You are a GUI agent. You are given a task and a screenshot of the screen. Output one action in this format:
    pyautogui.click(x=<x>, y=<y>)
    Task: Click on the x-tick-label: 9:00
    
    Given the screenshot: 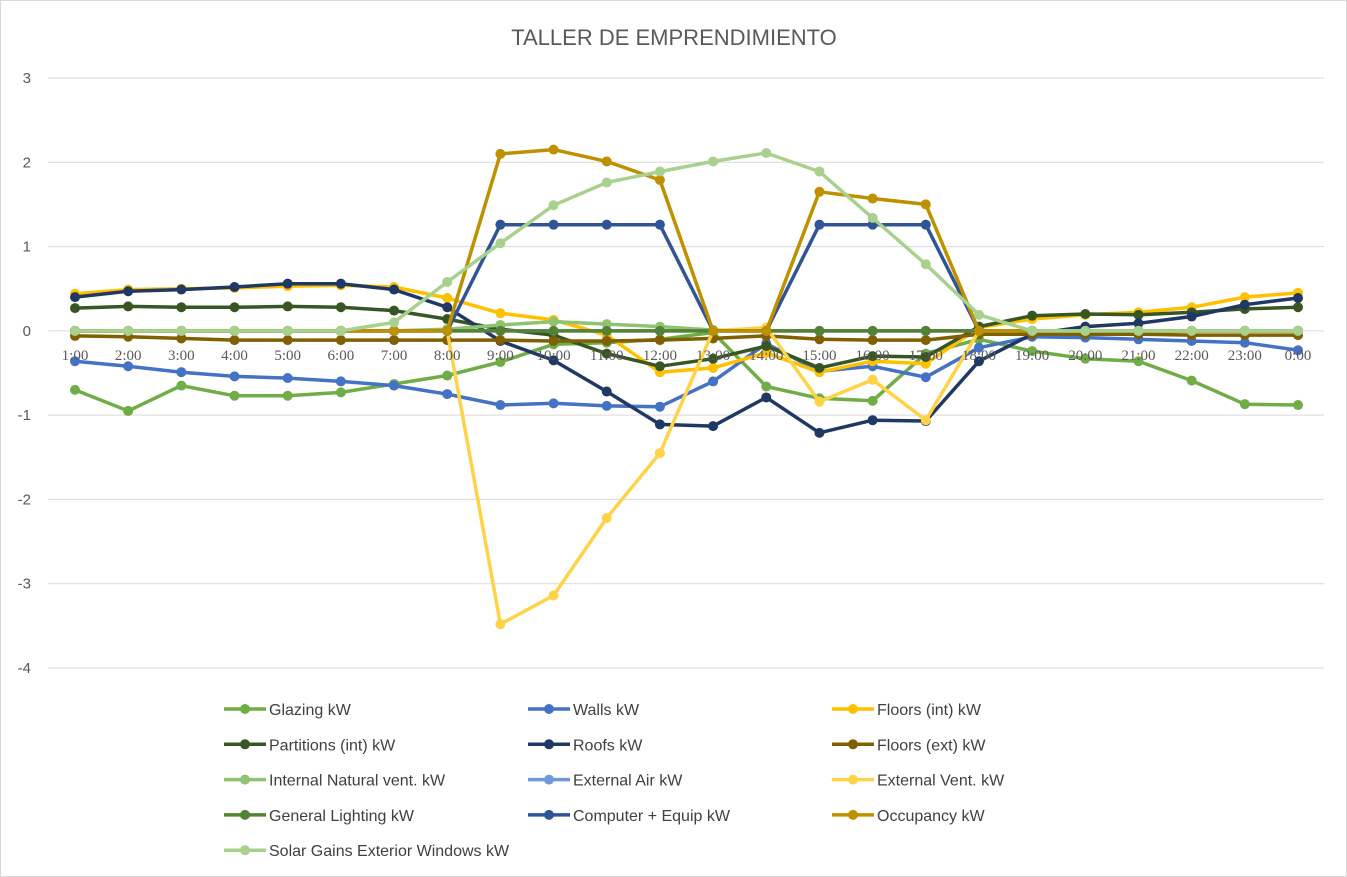 What is the action you would take?
    pyautogui.click(x=500, y=356)
    